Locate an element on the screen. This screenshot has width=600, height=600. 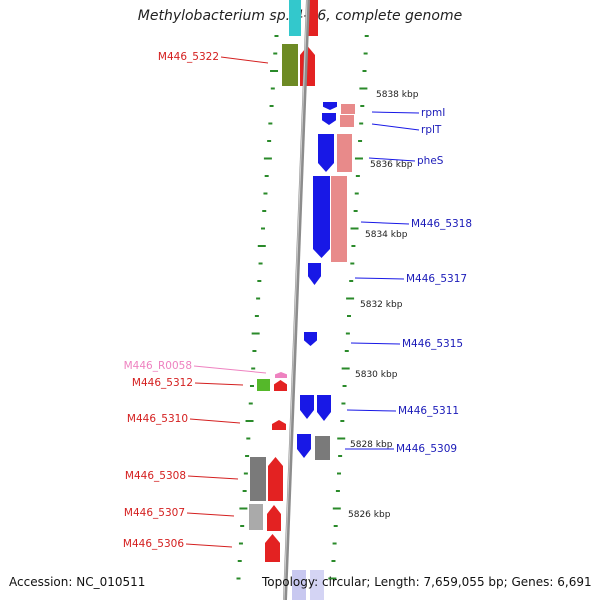
kbp-tick-label: 5832 kbp is located at coordinates (381, 305).